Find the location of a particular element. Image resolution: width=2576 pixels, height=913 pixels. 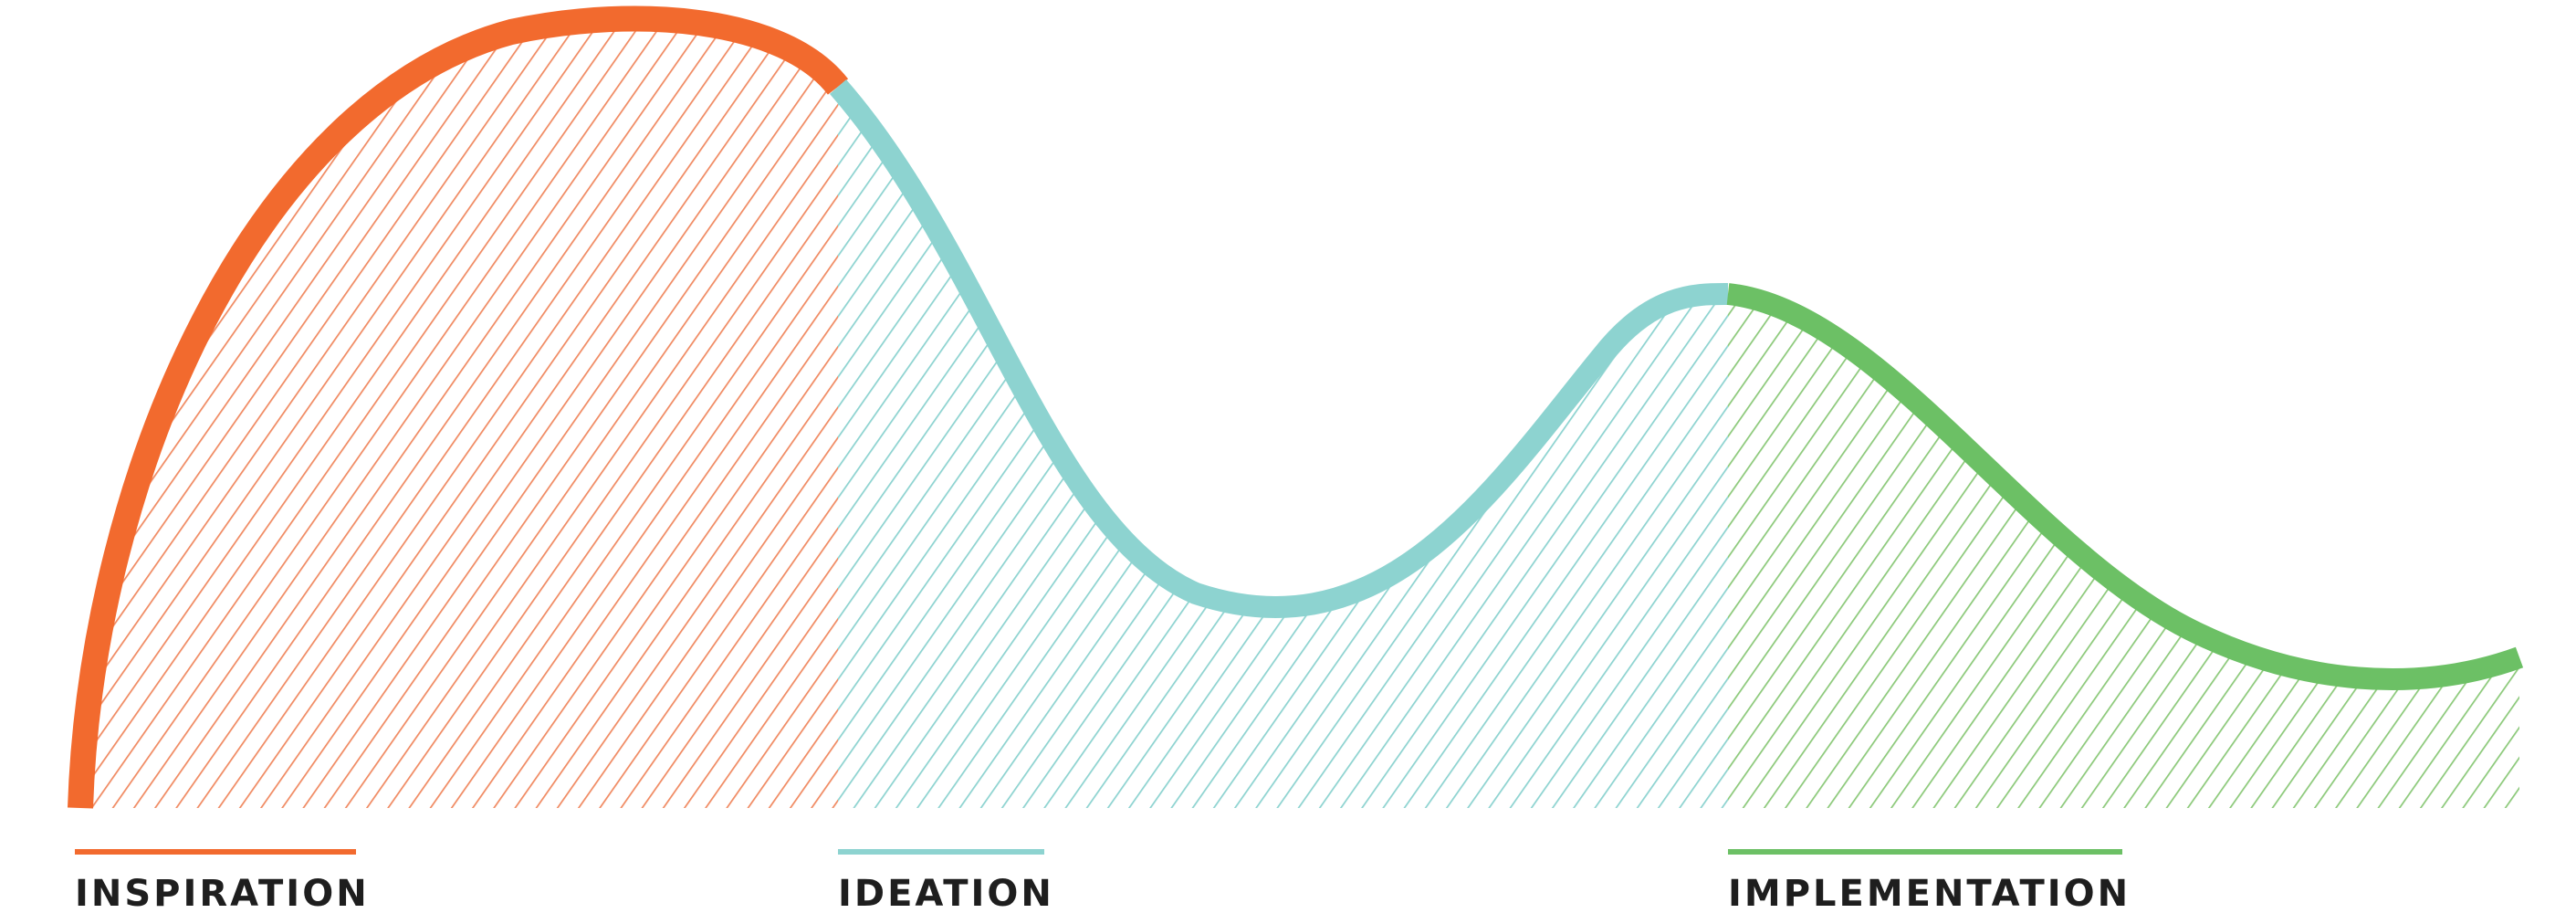

ideation-underline is located at coordinates (941, 852).